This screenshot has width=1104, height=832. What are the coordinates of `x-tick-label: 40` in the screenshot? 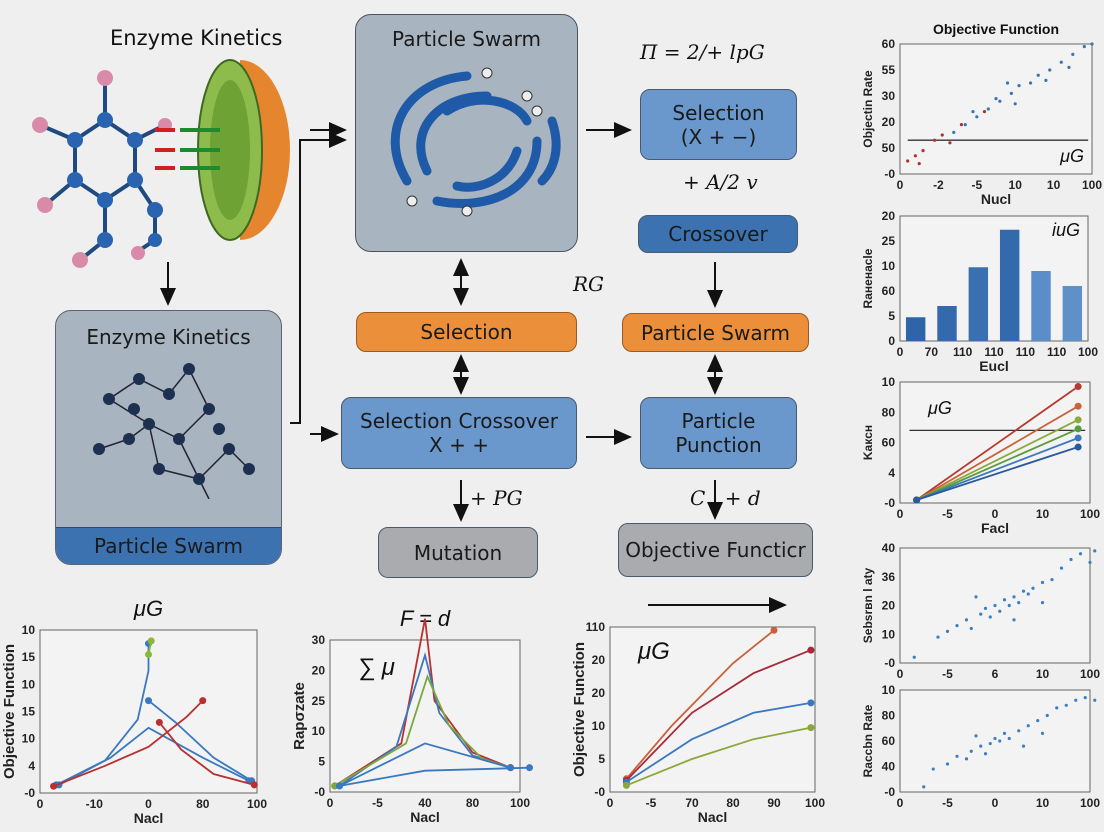 It's located at (425, 803).